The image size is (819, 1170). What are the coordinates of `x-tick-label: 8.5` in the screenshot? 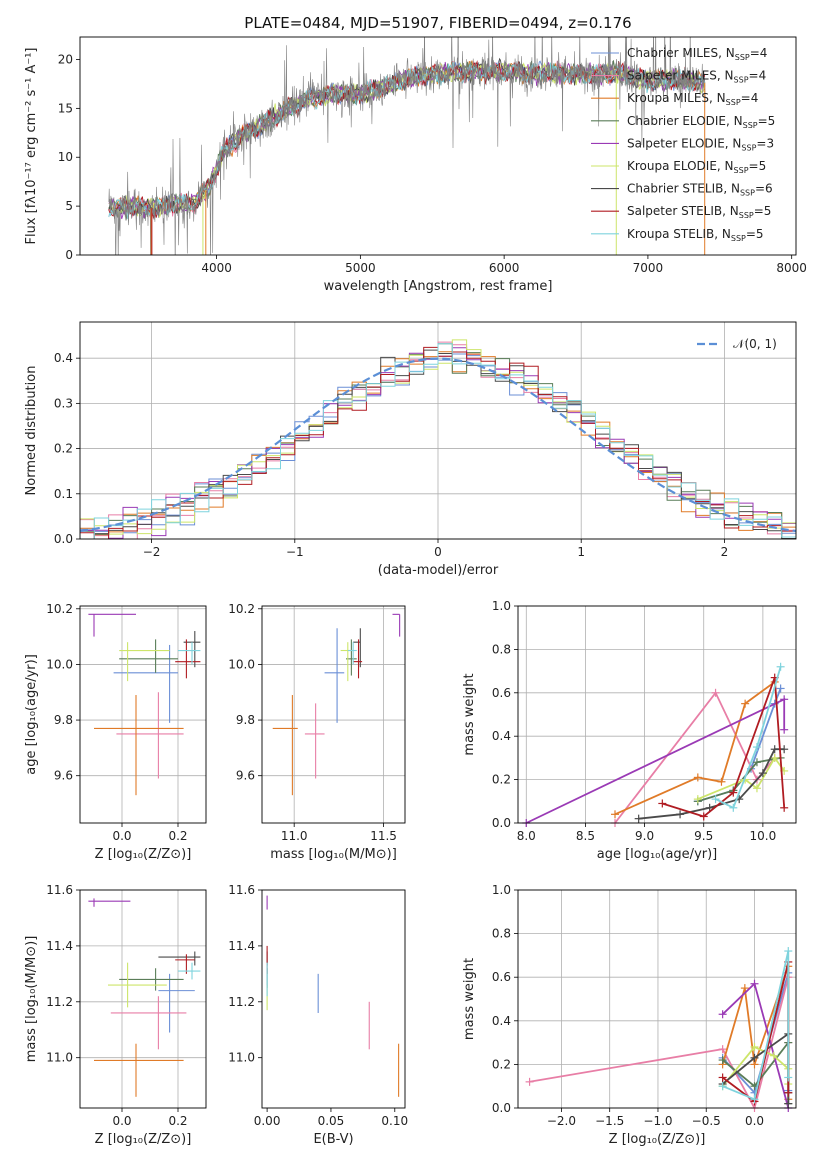 It's located at (585, 836).